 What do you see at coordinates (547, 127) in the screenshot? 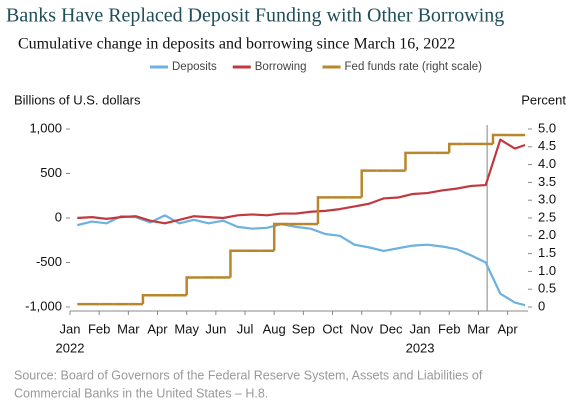
I see `y2-tick-label: 5.0` at bounding box center [547, 127].